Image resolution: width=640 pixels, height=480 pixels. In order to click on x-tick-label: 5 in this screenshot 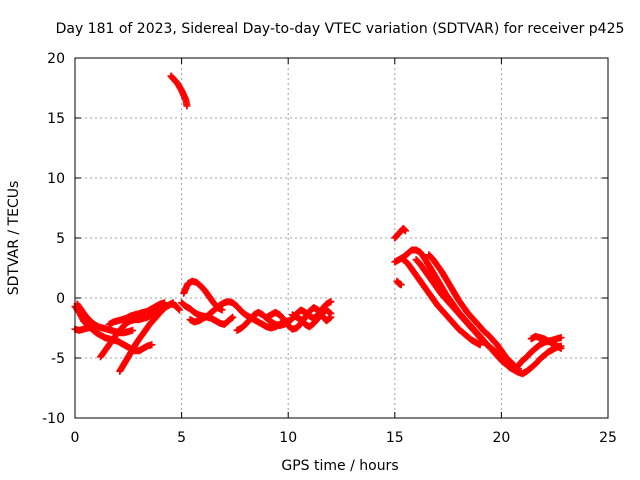, I will do `click(181, 438)`.